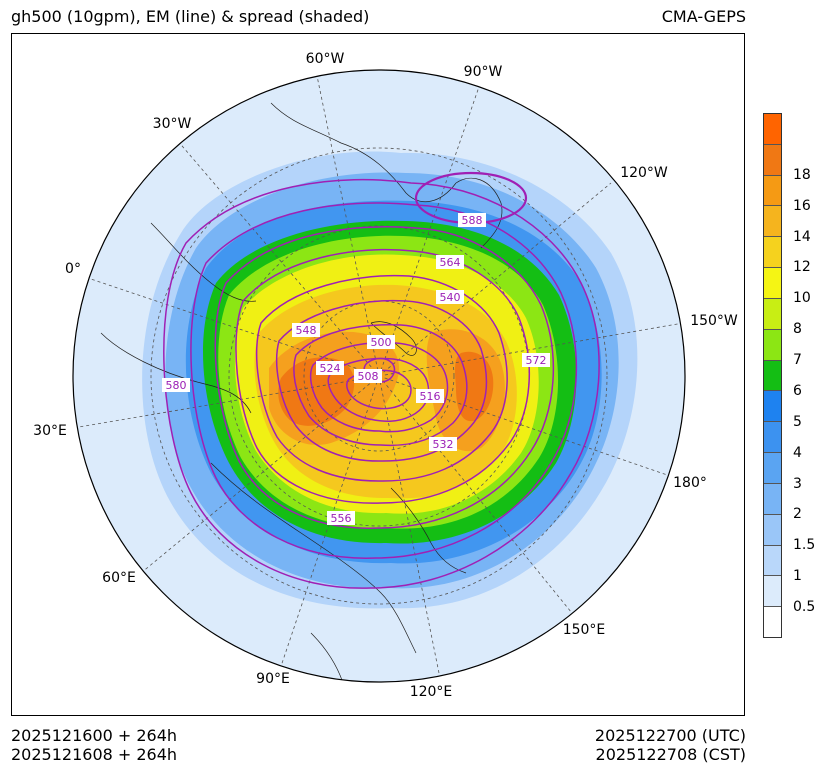  I want to click on colorbar-tick-label: 16, so click(802, 205).